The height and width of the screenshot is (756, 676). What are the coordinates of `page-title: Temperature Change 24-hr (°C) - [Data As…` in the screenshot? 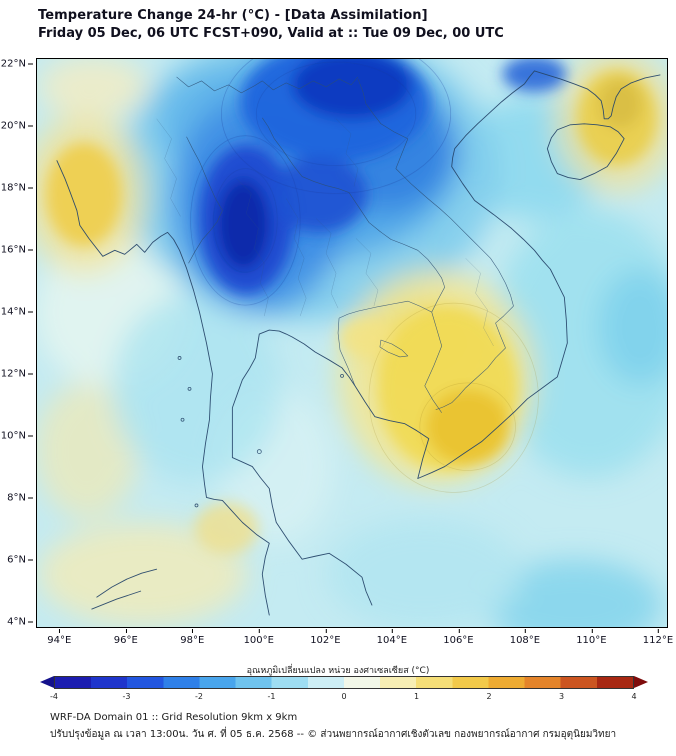 It's located at (233, 15).